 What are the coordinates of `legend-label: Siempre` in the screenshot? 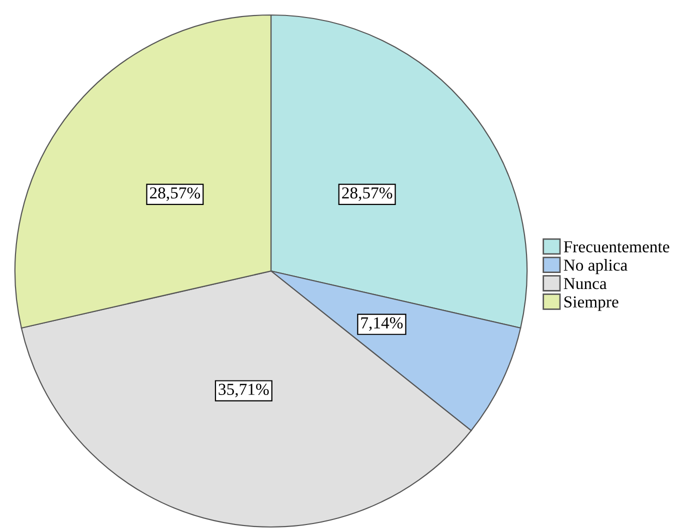 It's located at (591, 303).